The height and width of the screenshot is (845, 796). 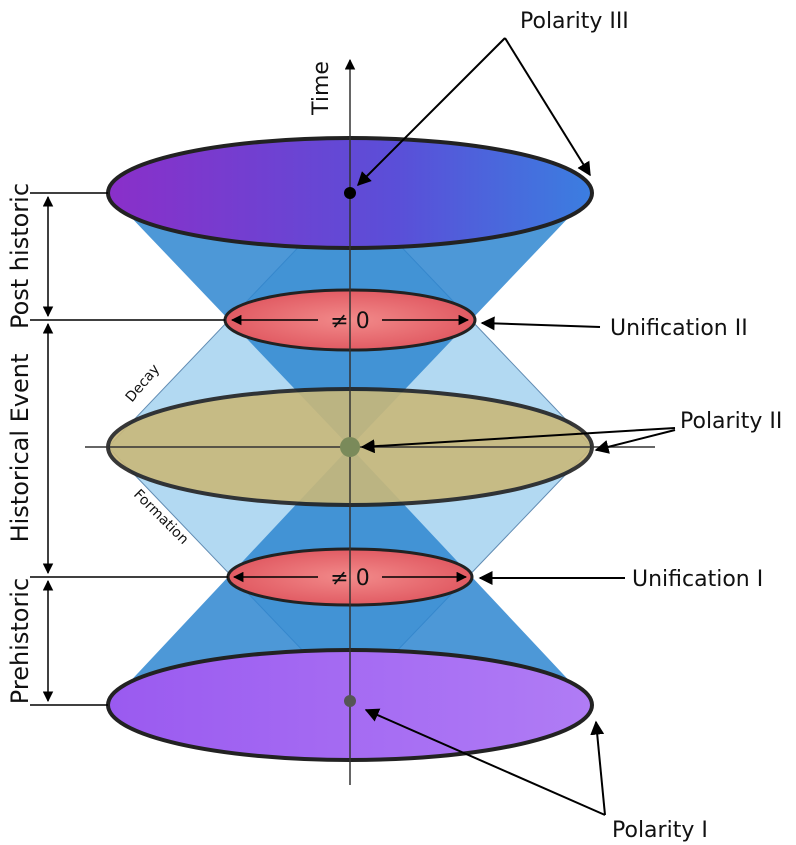 What do you see at coordinates (20, 256) in the screenshot?
I see `period-label: Post historic` at bounding box center [20, 256].